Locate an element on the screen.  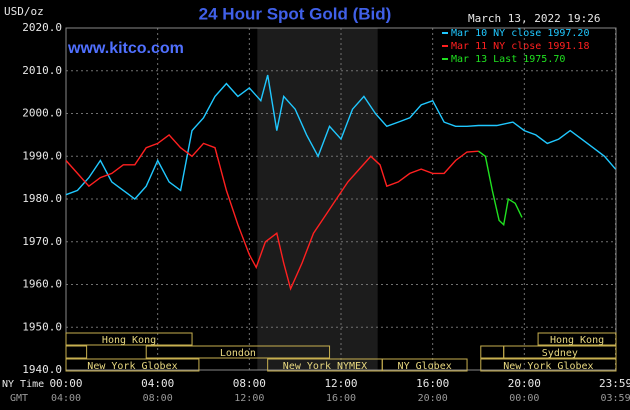
legend-label: Mar 11 NY close 1991.18 is located at coordinates (520, 46).